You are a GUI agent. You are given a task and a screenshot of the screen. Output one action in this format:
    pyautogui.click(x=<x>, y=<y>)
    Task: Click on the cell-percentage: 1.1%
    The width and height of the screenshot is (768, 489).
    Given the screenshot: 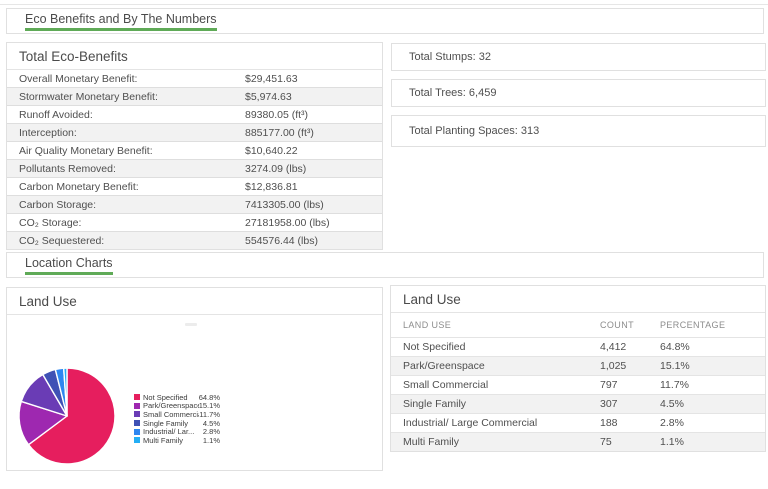 What is the action you would take?
    pyautogui.click(x=672, y=442)
    